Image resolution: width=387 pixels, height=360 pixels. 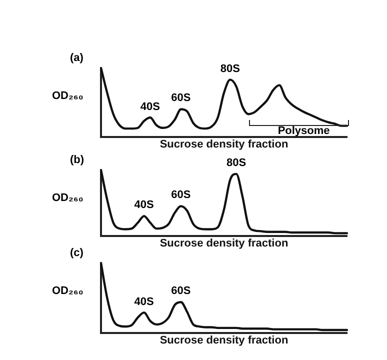 What do you see at coordinates (77, 160) in the screenshot?
I see `chart-title: (b)` at bounding box center [77, 160].